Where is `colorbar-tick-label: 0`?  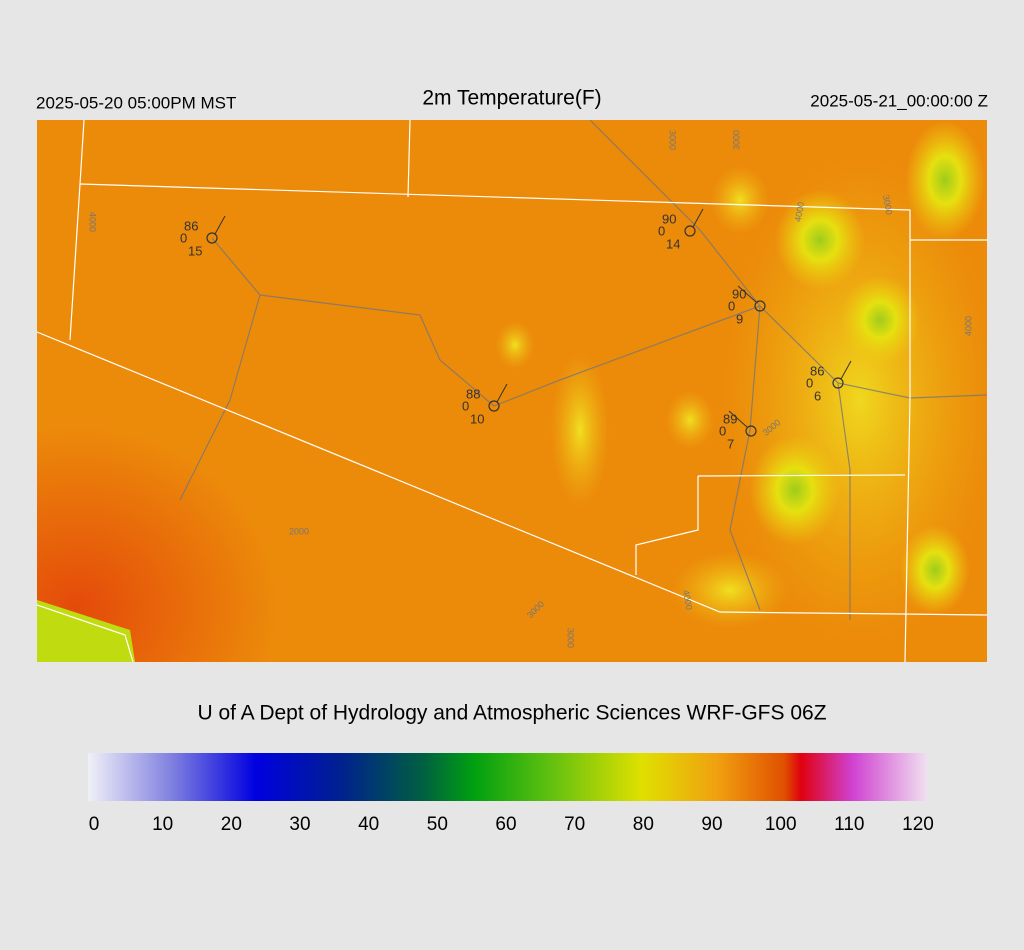
colorbar-tick-label: 0 is located at coordinates (94, 824).